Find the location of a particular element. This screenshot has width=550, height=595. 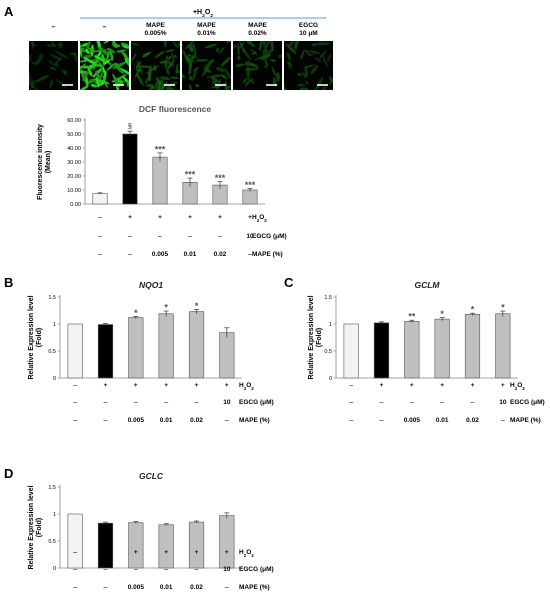

image-label-5: EGCG is located at coordinates (308, 25).